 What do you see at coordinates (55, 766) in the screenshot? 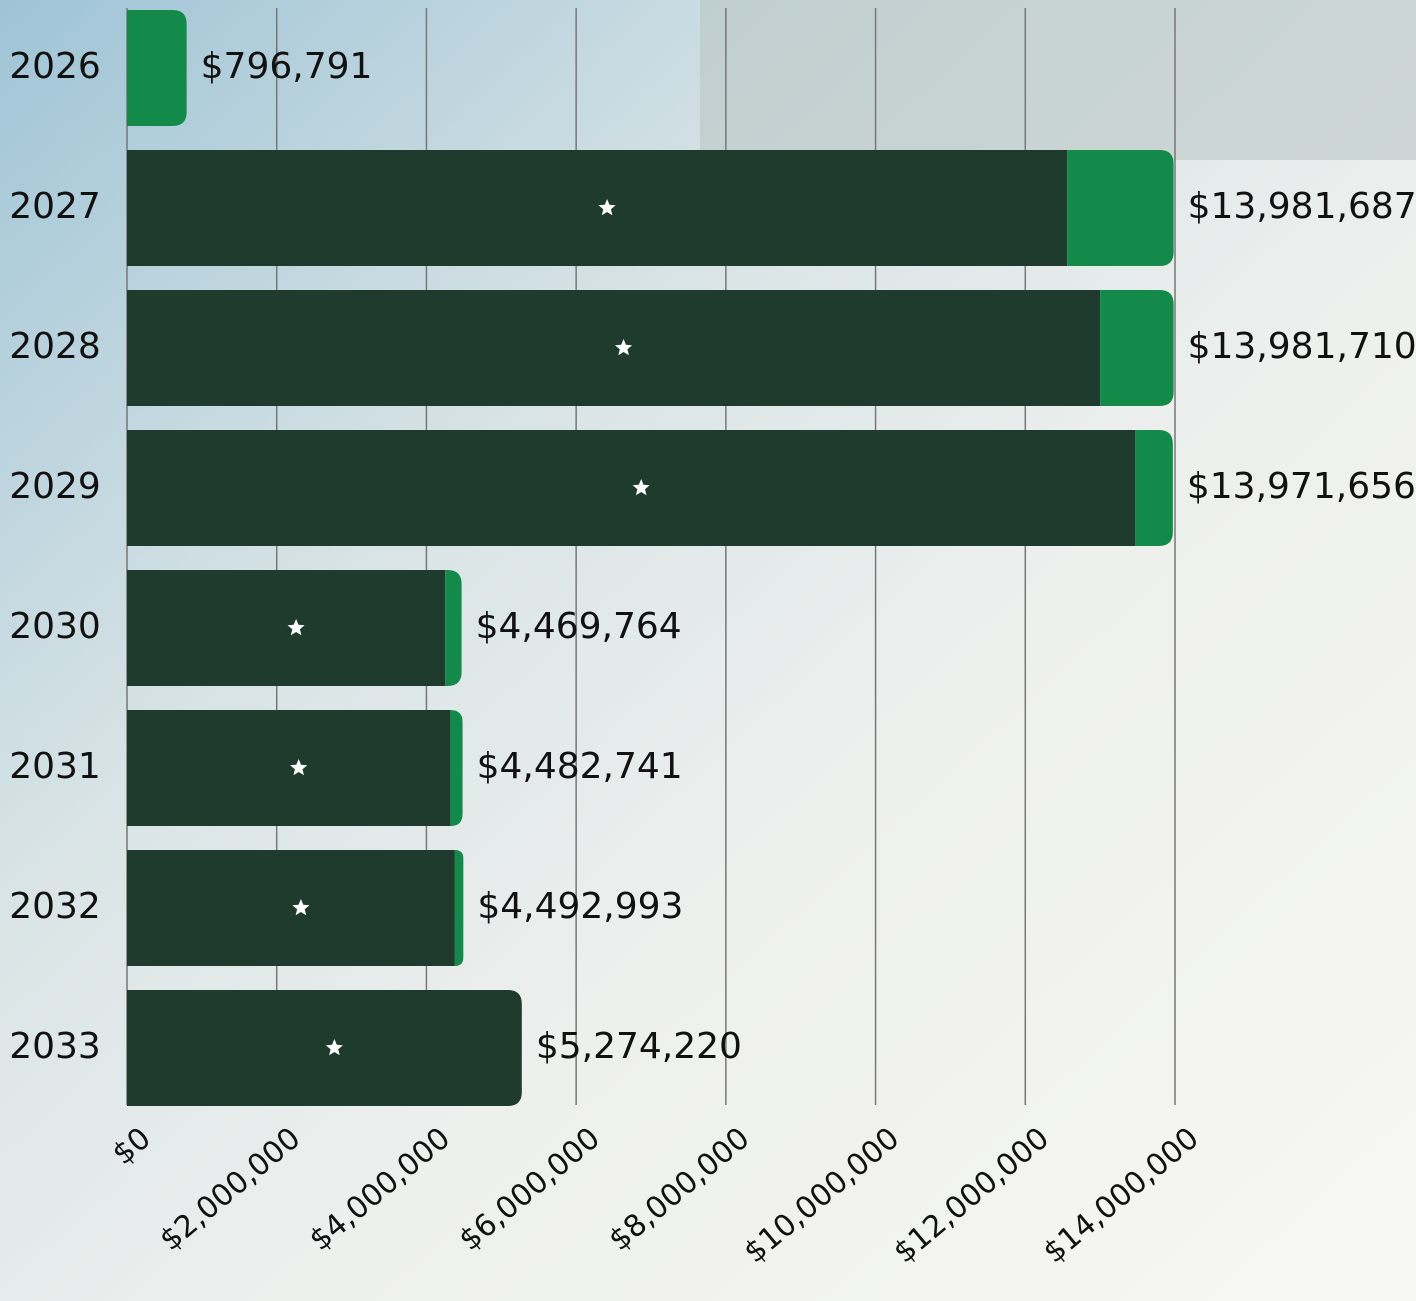
I see `y-tick-label: 2031` at bounding box center [55, 766].